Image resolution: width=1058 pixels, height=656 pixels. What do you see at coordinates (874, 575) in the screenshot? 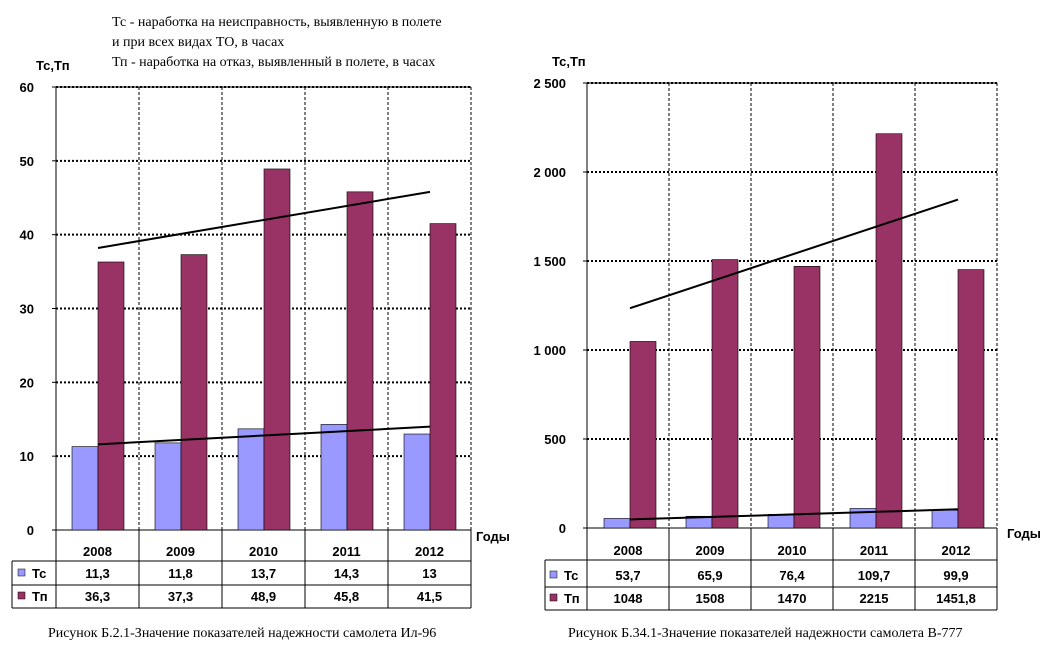
I see `data-table-cell: 109,7` at bounding box center [874, 575].